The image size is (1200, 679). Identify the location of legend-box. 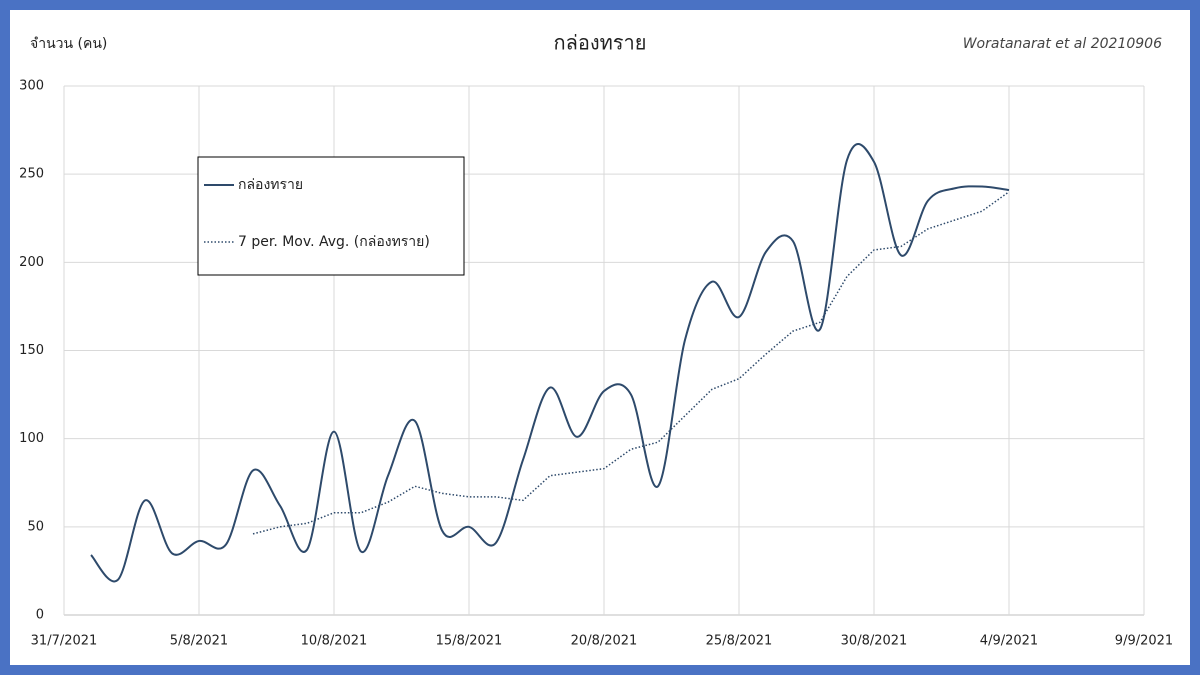
(331, 216).